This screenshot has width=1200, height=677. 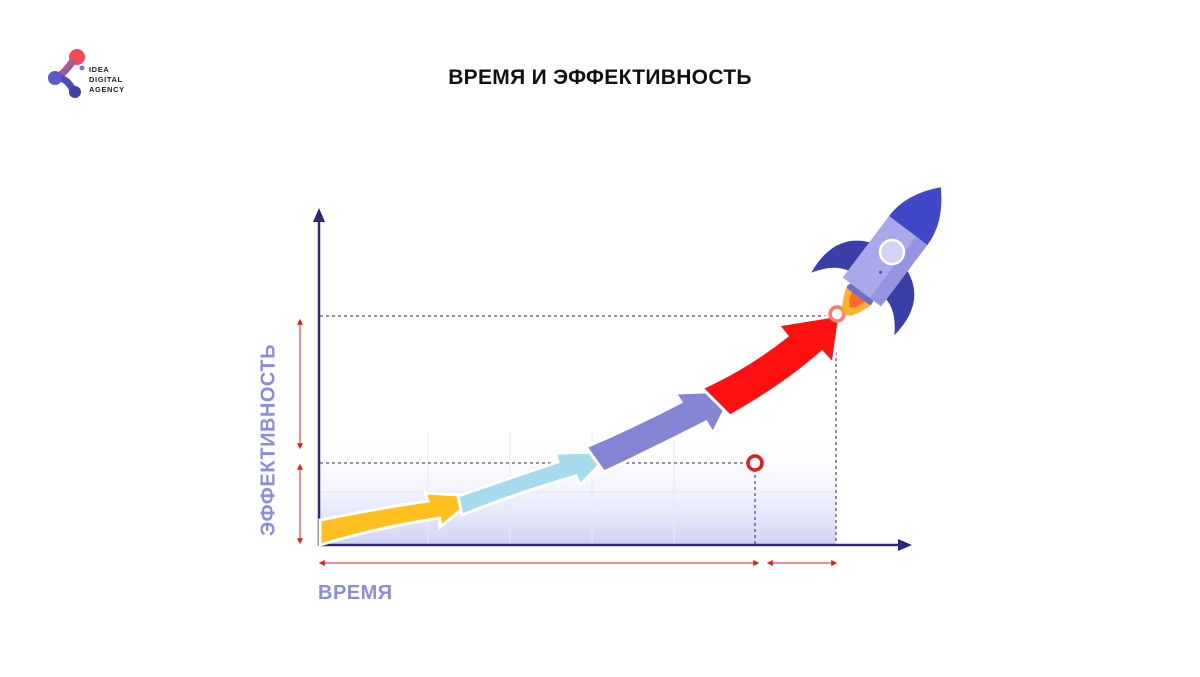 What do you see at coordinates (600, 77) in the screenshot?
I see `page-title: ВРЕМЯ И ЭФФЕКТИВНОСТЬ` at bounding box center [600, 77].